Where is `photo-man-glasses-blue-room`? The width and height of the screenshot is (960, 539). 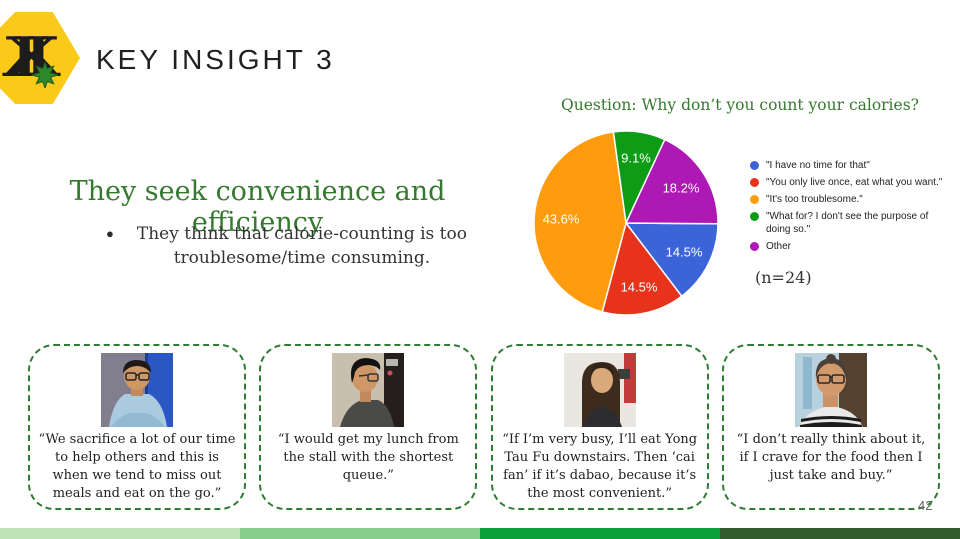
photo-man-glasses-blue-room is located at coordinates (137, 390).